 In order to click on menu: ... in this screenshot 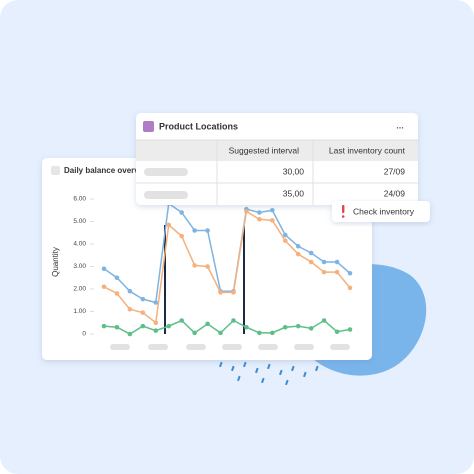, I will do `click(400, 125)`.